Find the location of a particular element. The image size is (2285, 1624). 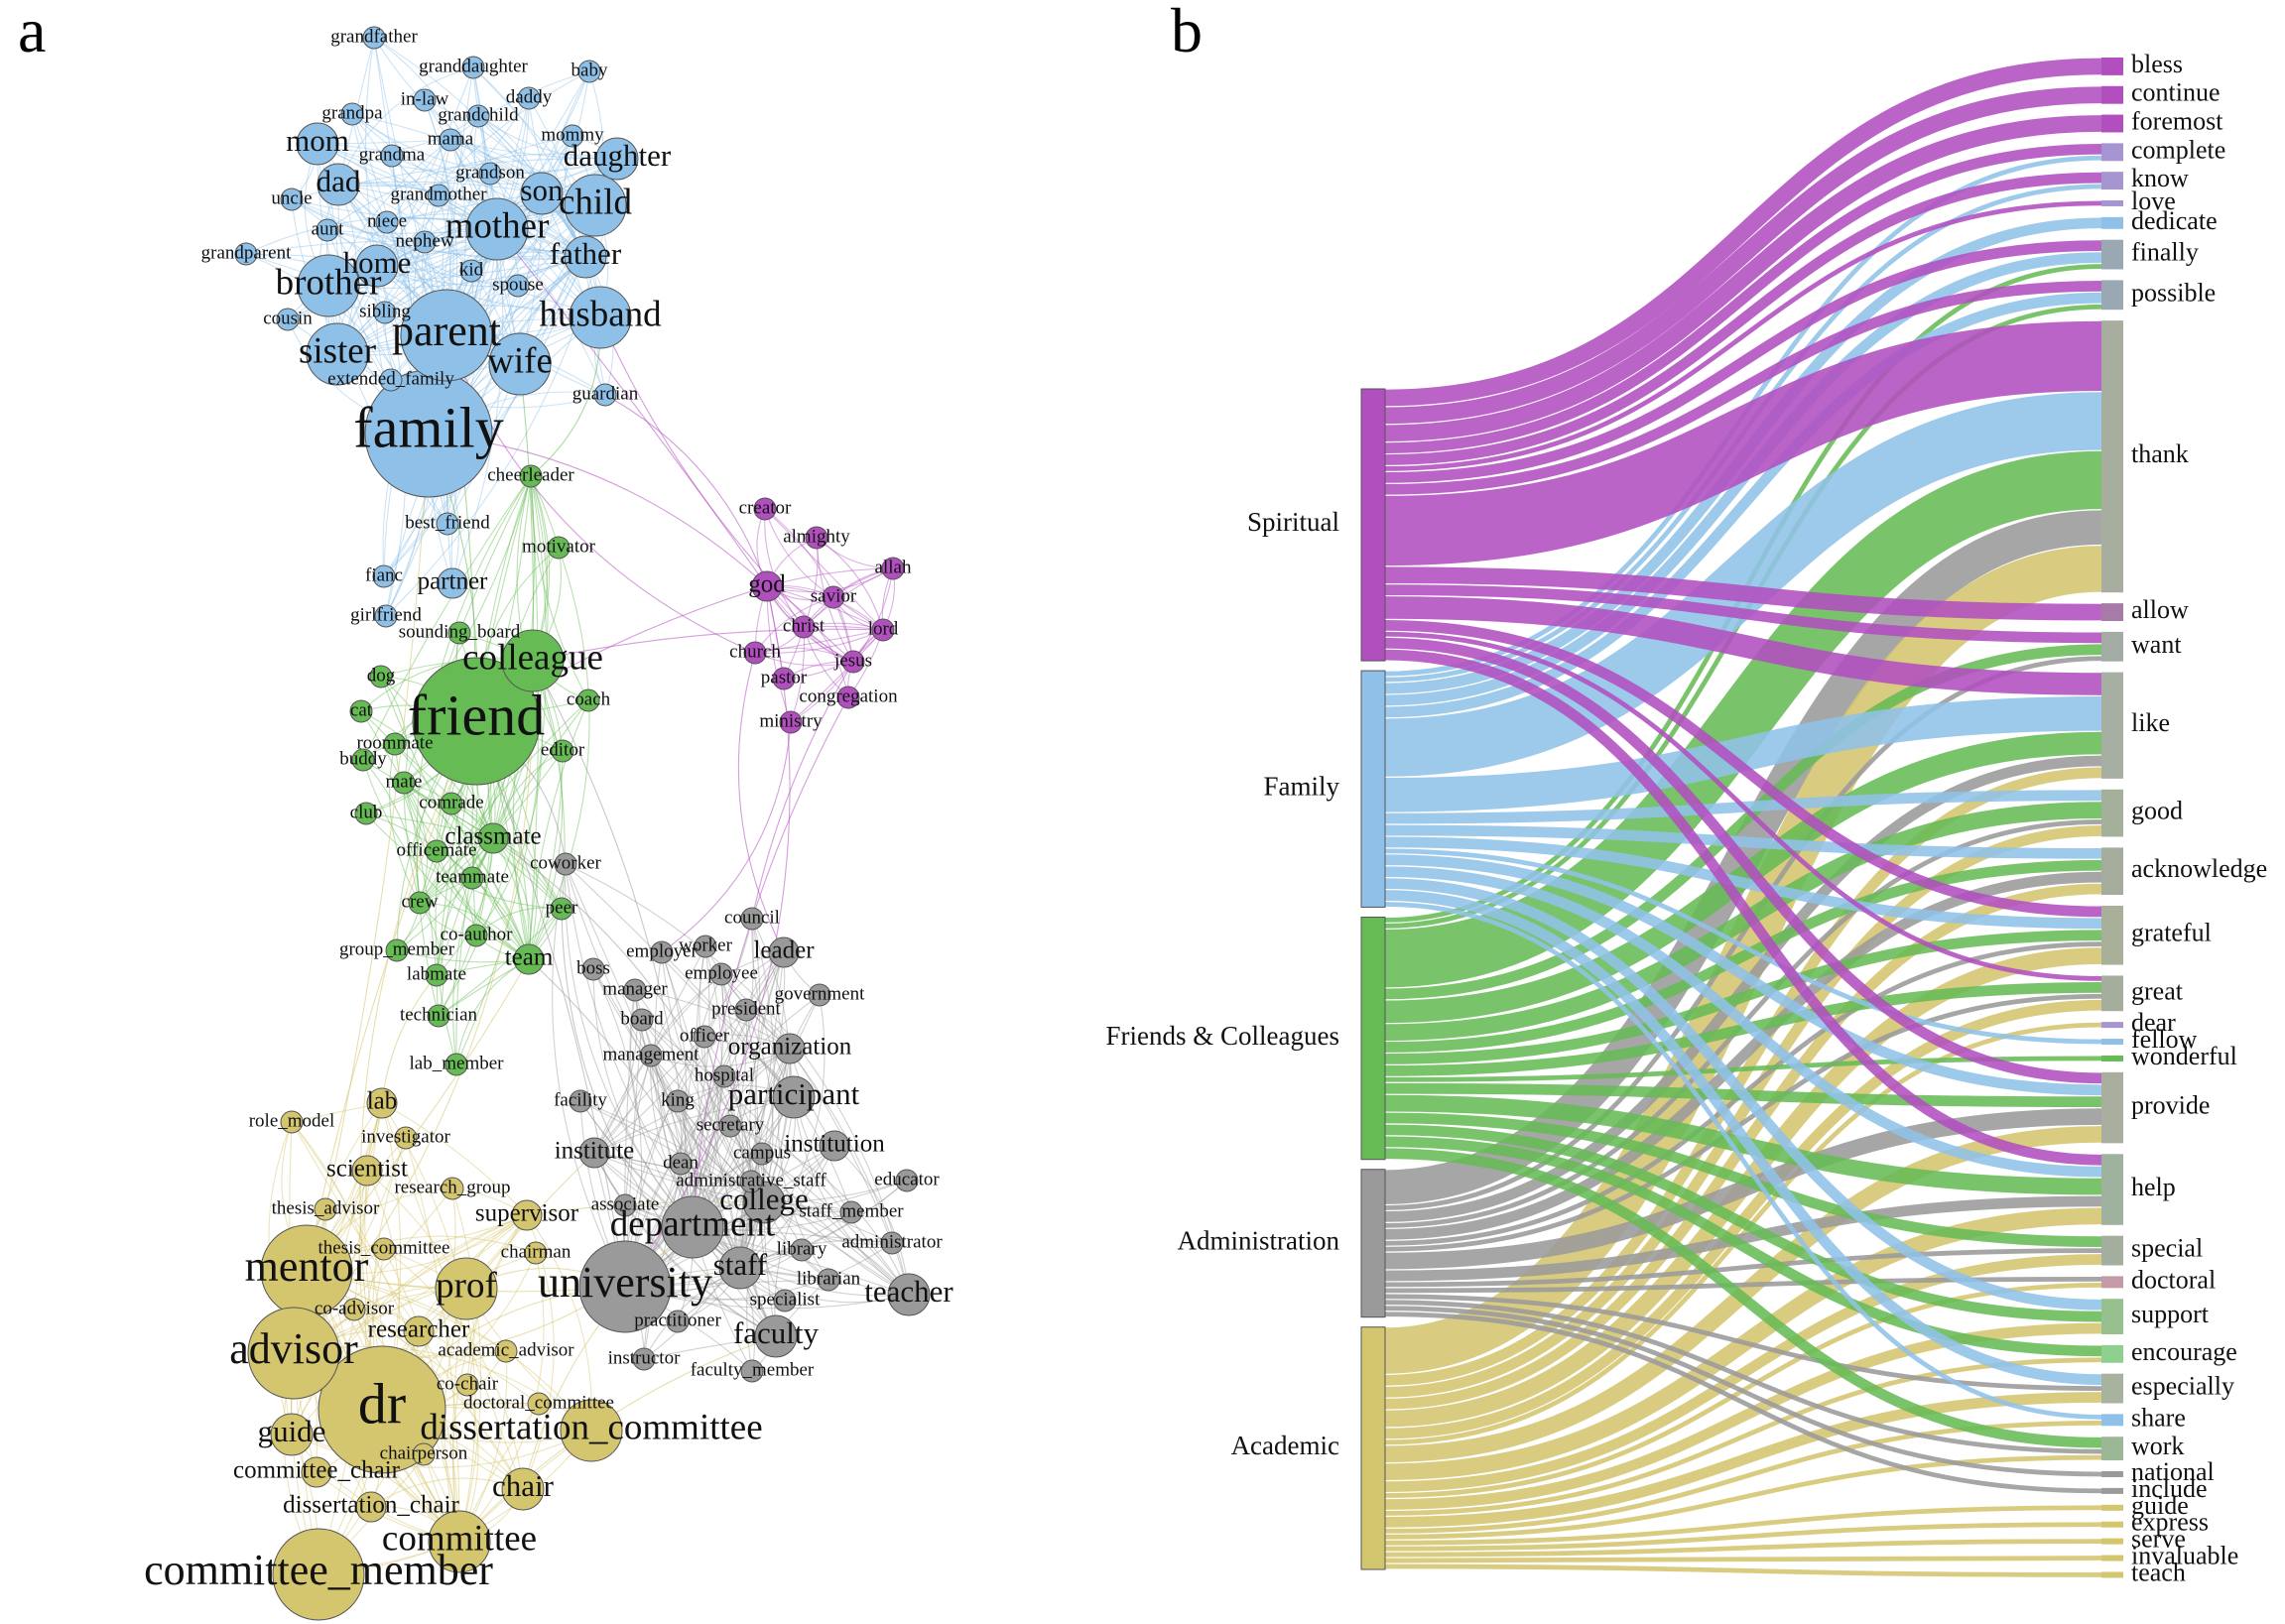

sankey-target-label-acknowledge: acknowledge is located at coordinates (2199, 868).